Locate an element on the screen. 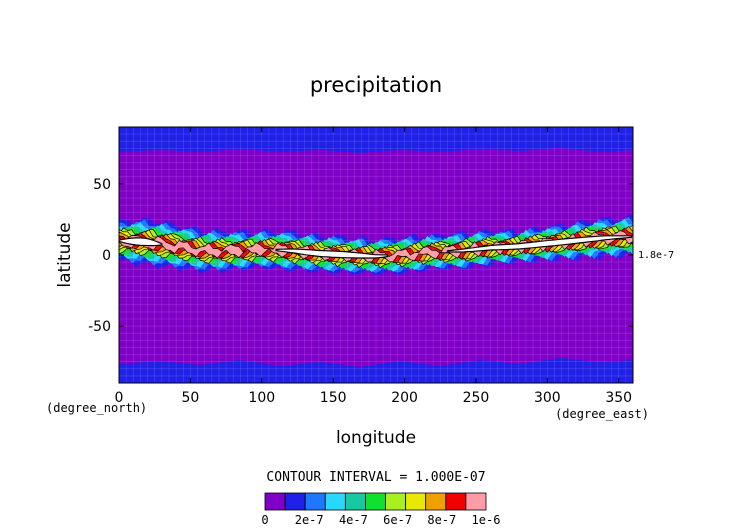 This screenshot has height=532, width=752. x-tick-label: 200 is located at coordinates (404, 398).